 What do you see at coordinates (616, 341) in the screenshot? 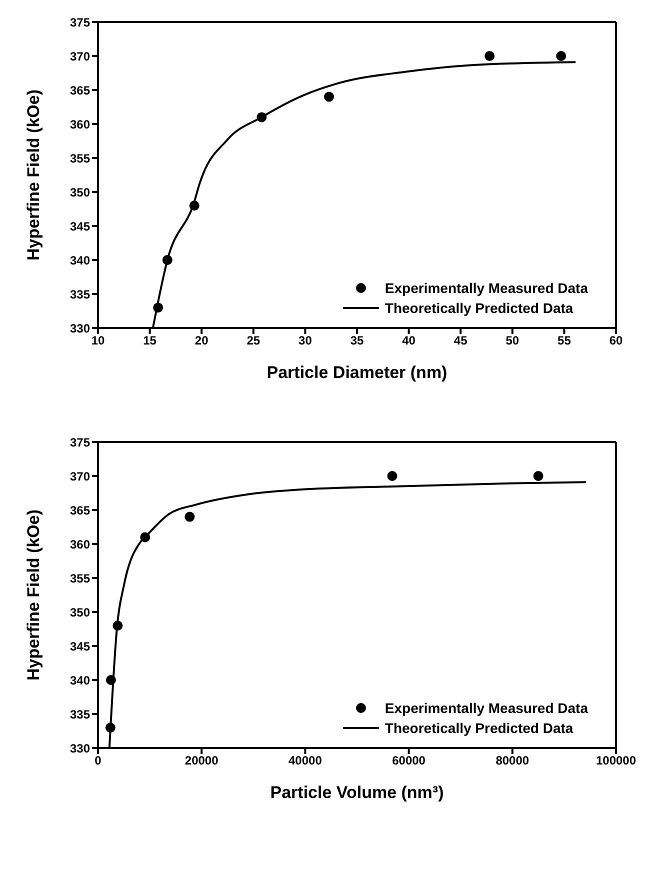
I see `x-tick-label: 60` at bounding box center [616, 341].